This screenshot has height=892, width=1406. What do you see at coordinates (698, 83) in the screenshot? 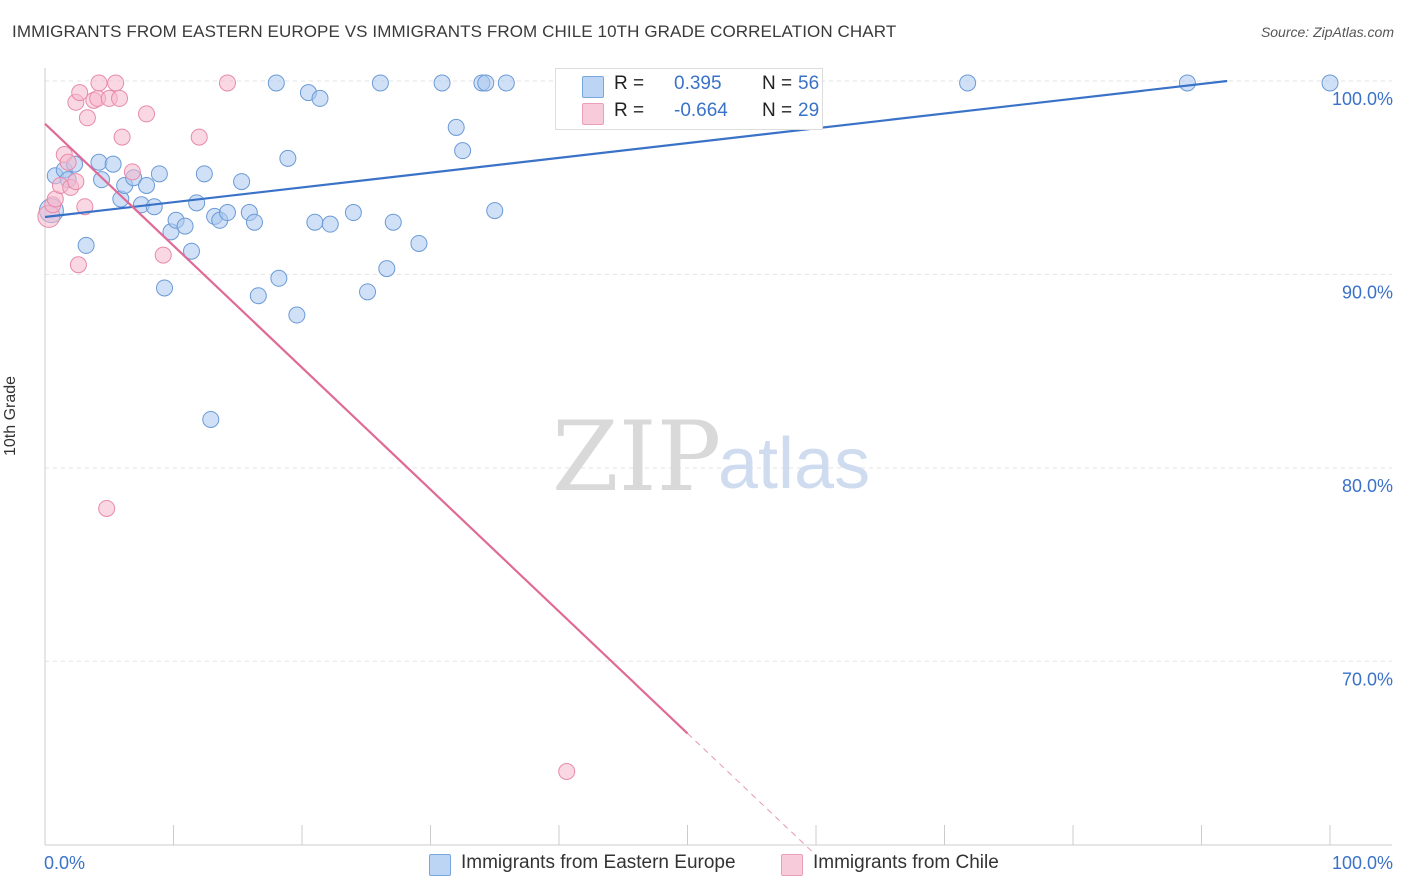
I see `legend-r-value: 0.395` at bounding box center [698, 83].